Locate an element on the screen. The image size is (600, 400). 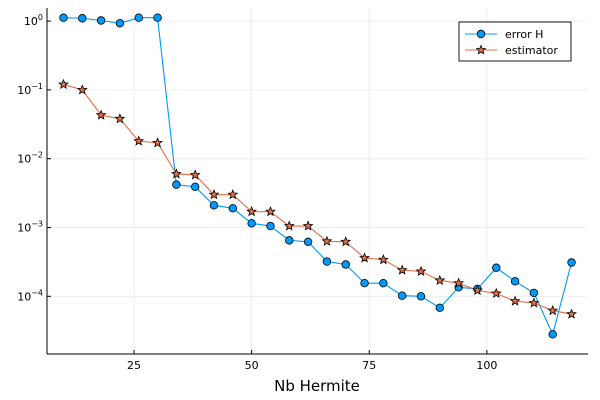
legend: error H estimator is located at coordinates (515, 41).